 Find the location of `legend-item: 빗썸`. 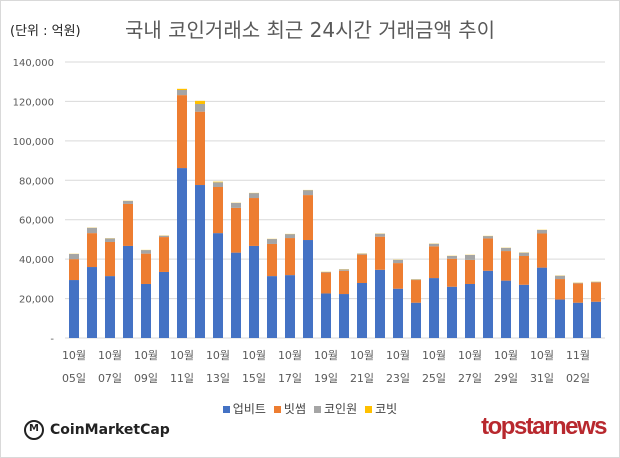

legend-item: 빗썸 is located at coordinates (289, 409).